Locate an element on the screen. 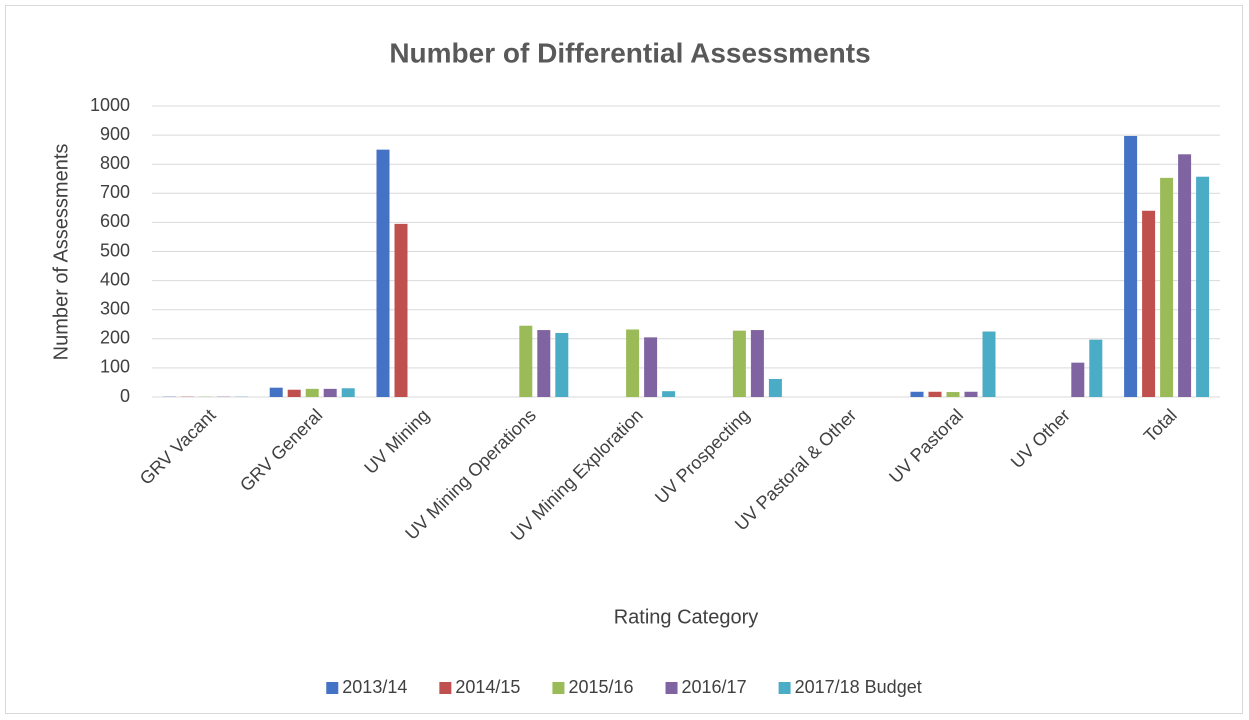  legend-label: 2017/18 Budget is located at coordinates (858, 687).